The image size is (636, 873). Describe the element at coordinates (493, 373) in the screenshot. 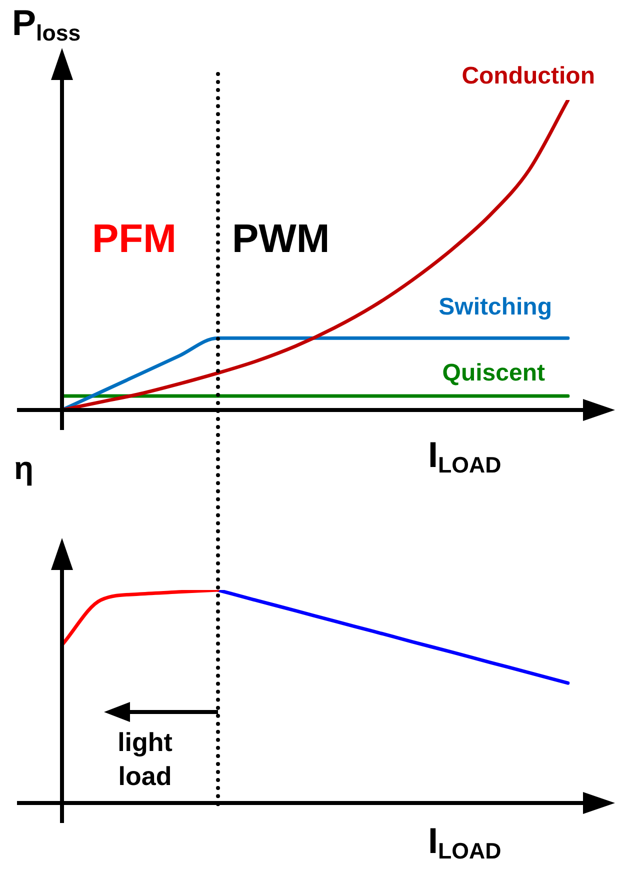

I see `series-label: Quiscent` at that location.